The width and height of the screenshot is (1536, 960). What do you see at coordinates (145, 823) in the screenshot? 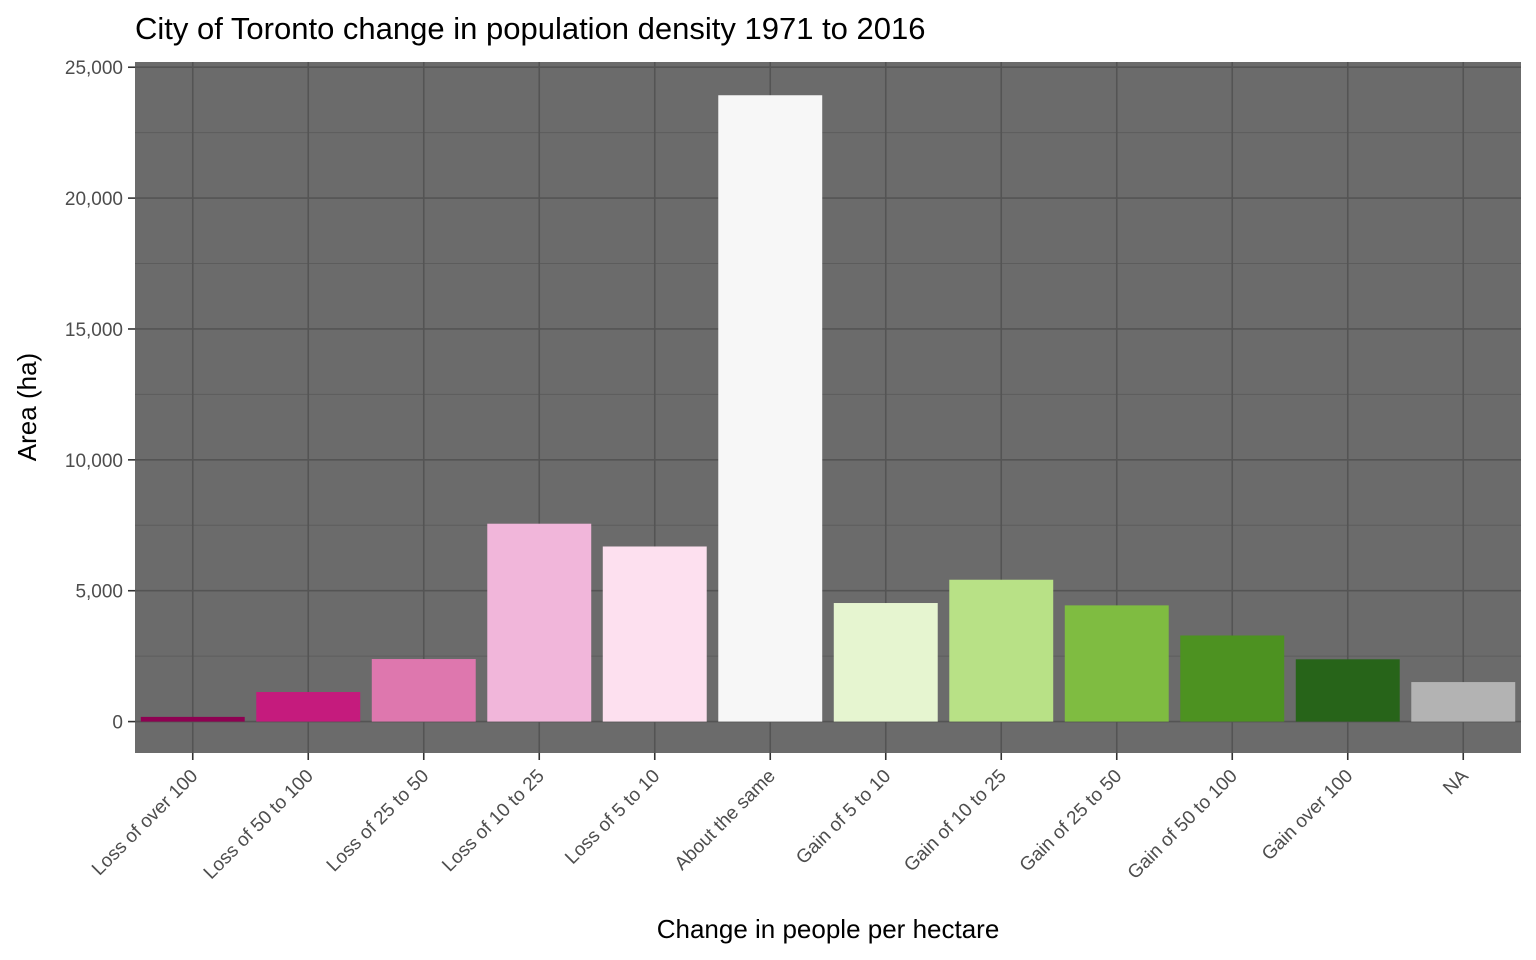
I see `x-tick-label: Loss of over 100` at bounding box center [145, 823].